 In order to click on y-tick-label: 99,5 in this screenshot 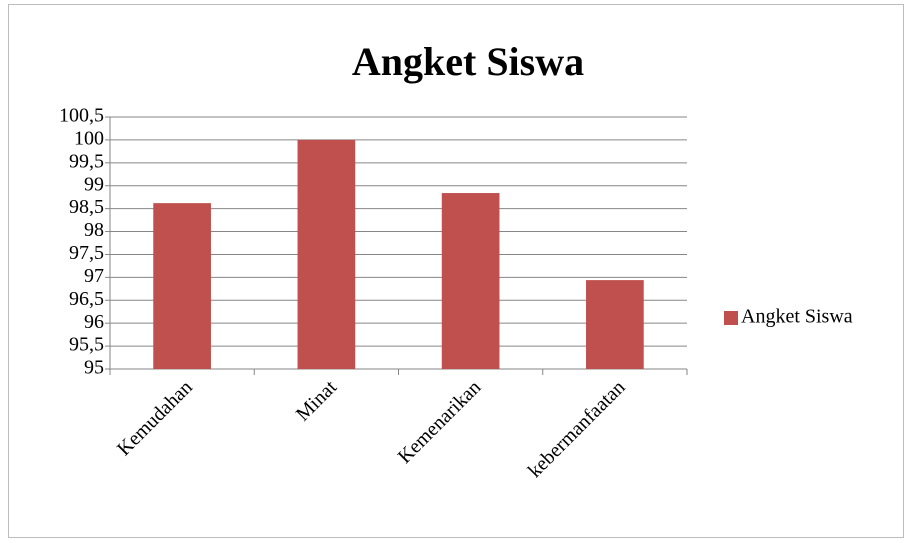, I will do `click(86, 161)`.